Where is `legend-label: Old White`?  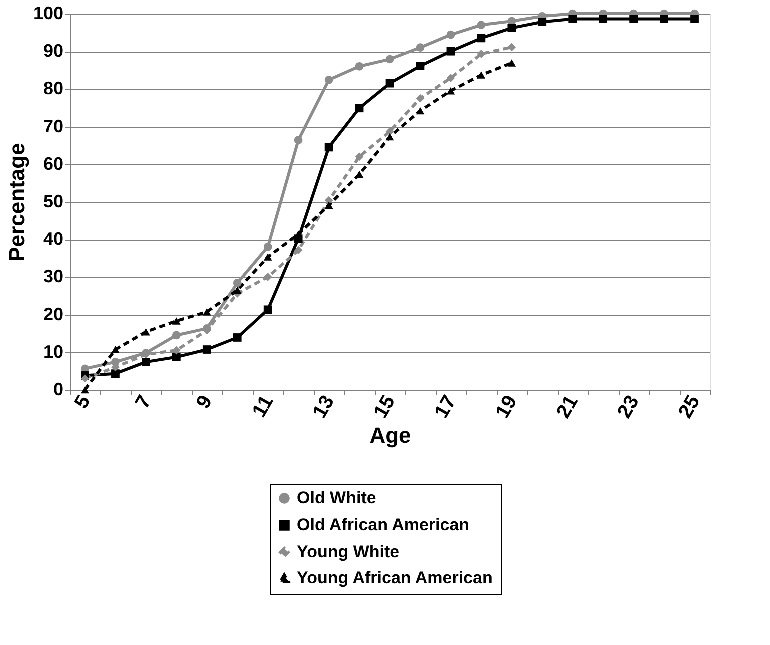 legend-label: Old White is located at coordinates (336, 498).